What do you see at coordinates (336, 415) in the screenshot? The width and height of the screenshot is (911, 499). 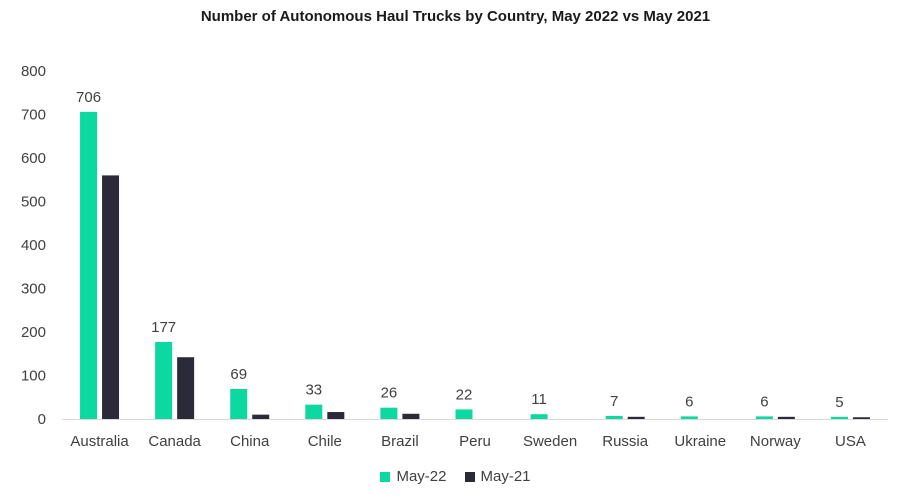 I see `bar-may-21-chile` at bounding box center [336, 415].